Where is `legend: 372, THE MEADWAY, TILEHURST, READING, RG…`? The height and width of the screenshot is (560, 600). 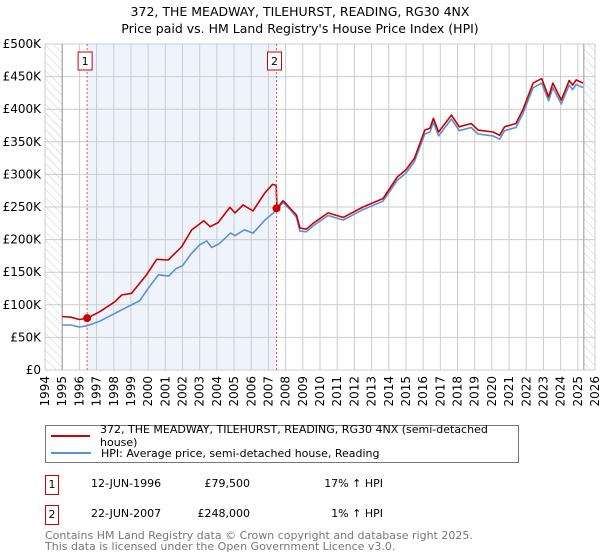
legend: 372, THE MEADWAY, TILEHURST, READING, RG… is located at coordinates (282, 443).